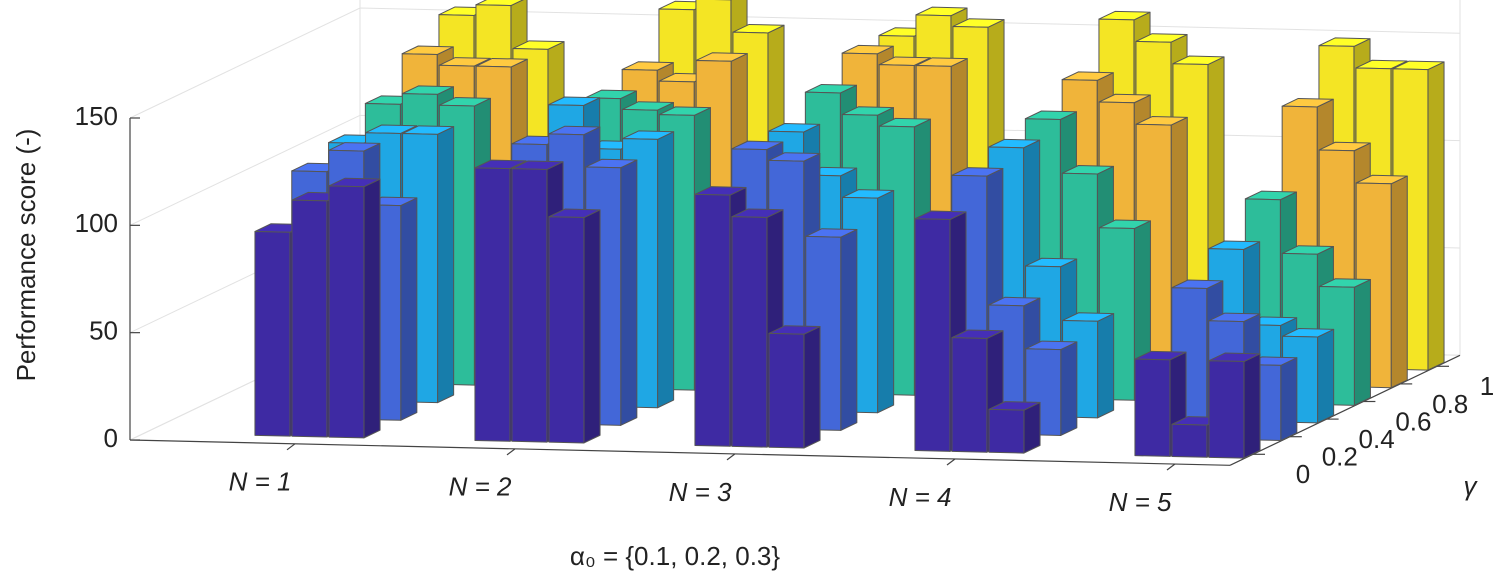  I want to click on depth-axis, so click(1345, 410).